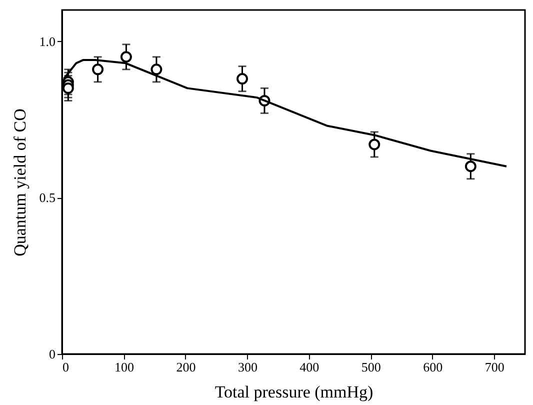 Image resolution: width=533 pixels, height=405 pixels. What do you see at coordinates (371, 367) in the screenshot?
I see `x-tick-label: 500` at bounding box center [371, 367].